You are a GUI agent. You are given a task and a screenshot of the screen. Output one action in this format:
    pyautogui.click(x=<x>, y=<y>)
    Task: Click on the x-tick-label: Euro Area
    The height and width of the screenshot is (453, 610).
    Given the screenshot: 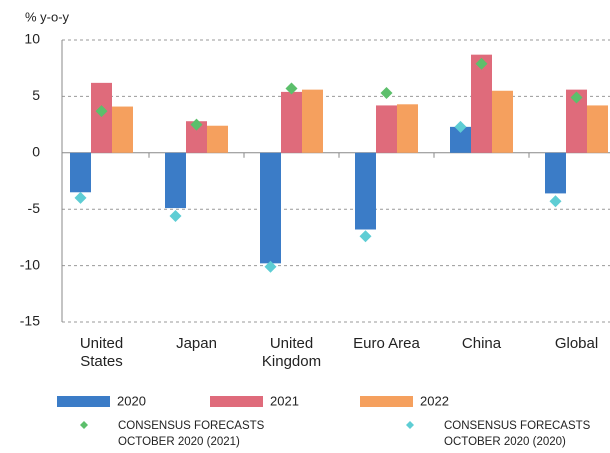 What is the action you would take?
    pyautogui.click(x=386, y=343)
    